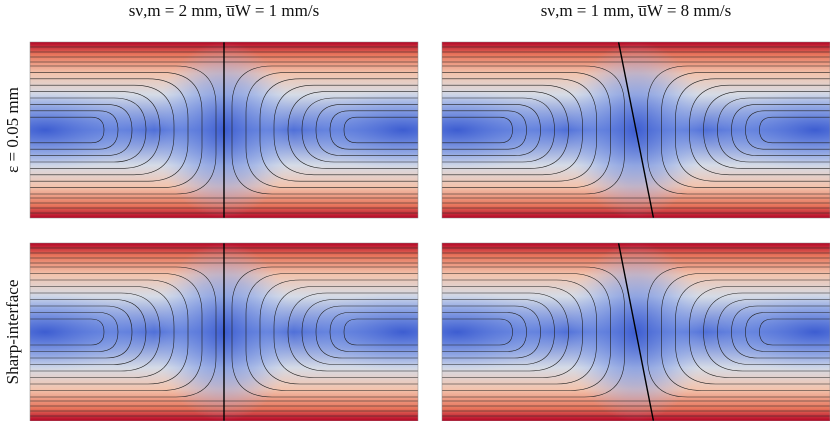 The height and width of the screenshot is (426, 830). What do you see at coordinates (12, 130) in the screenshot?
I see `row-label: ε = 0.05 mm` at bounding box center [12, 130].